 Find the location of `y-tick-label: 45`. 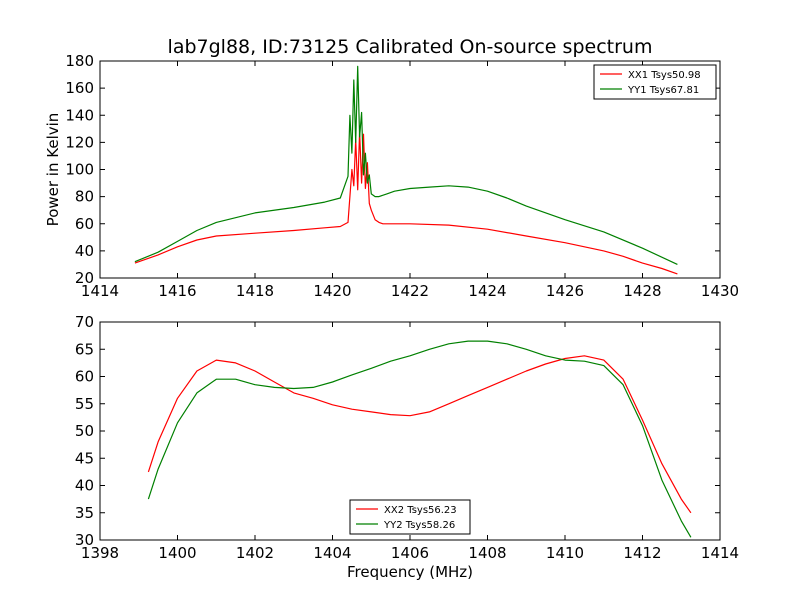

y-tick-label: 45 is located at coordinates (84, 458).